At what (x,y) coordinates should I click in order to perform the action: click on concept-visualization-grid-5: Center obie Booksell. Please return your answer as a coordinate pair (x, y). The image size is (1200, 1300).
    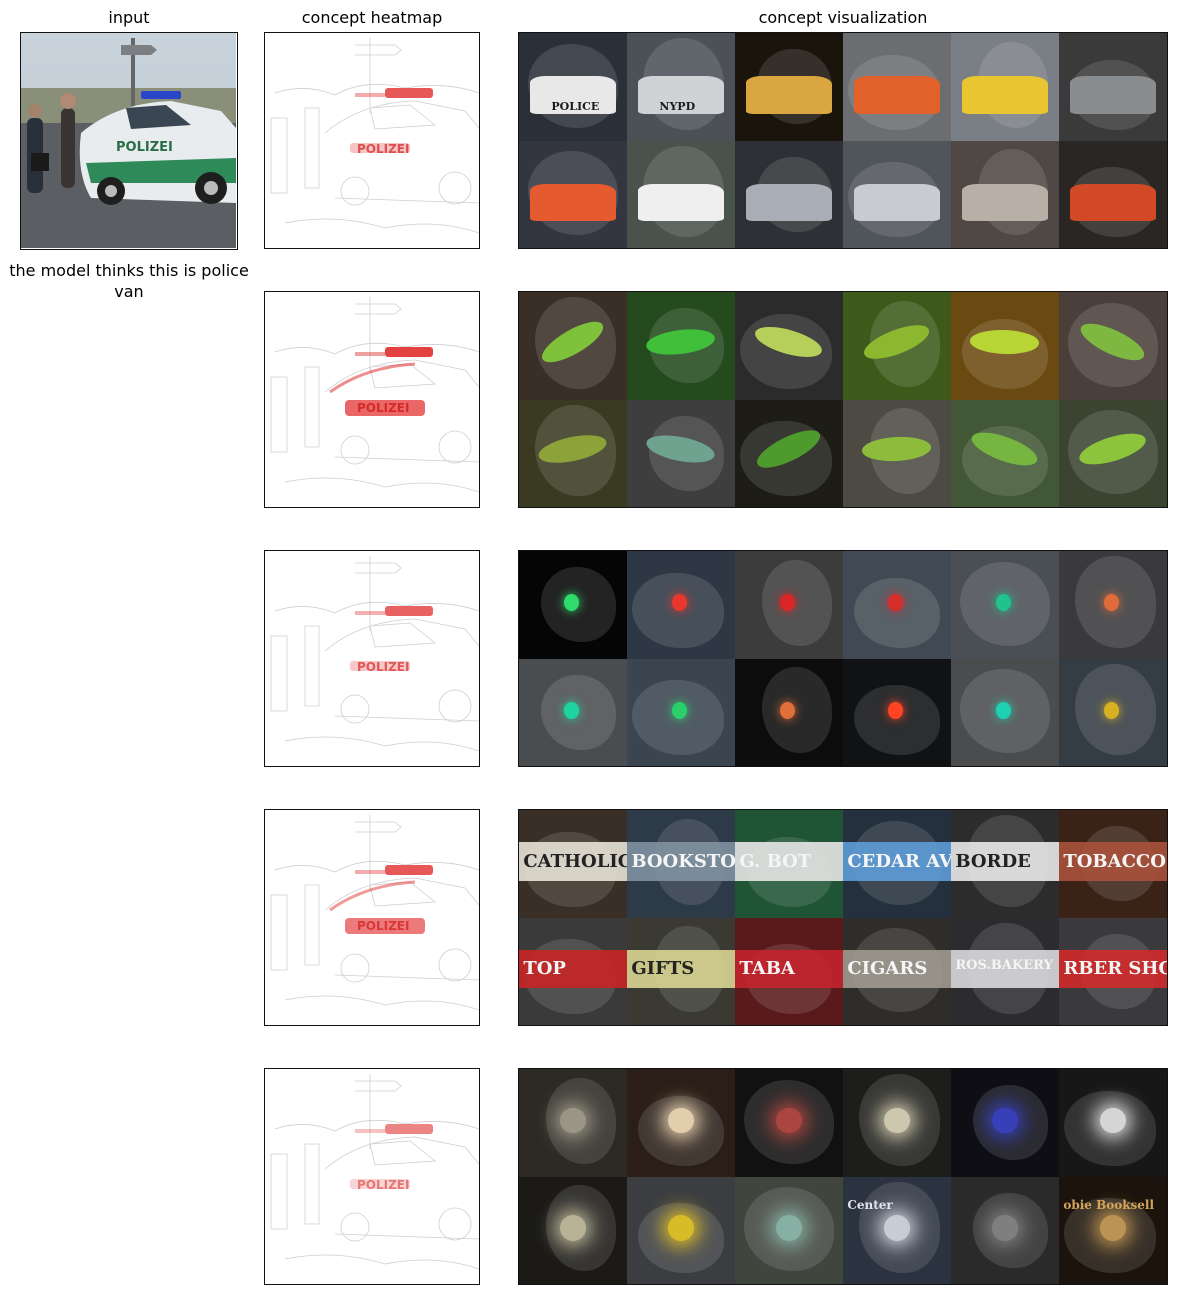
    Looking at the image, I should click on (843, 1176).